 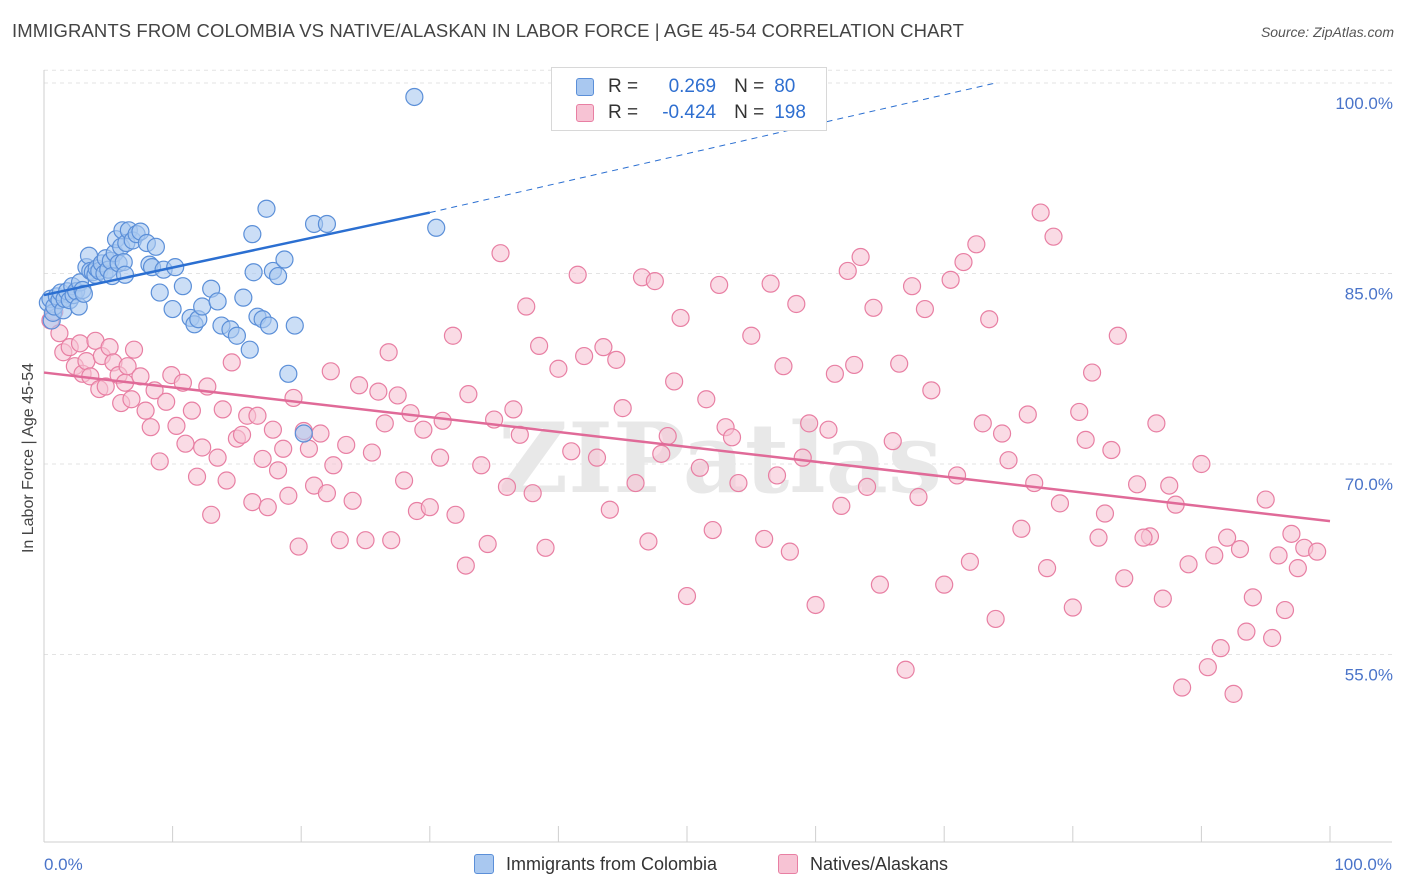 What do you see at coordinates (1364, 103) in the screenshot?
I see `y-tick-label: 100.0%` at bounding box center [1364, 103].